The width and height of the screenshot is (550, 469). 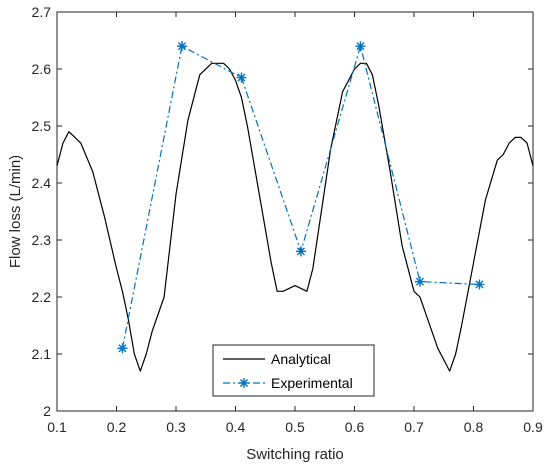 What do you see at coordinates (42, 12) in the screenshot?
I see `y-tick-label: 2.7` at bounding box center [42, 12].